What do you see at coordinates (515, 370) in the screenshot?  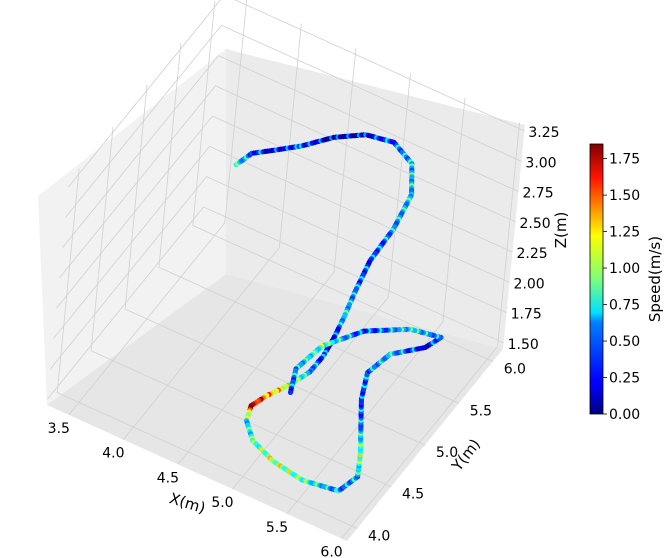 I see `y-tick-label: 6.0` at bounding box center [515, 370].